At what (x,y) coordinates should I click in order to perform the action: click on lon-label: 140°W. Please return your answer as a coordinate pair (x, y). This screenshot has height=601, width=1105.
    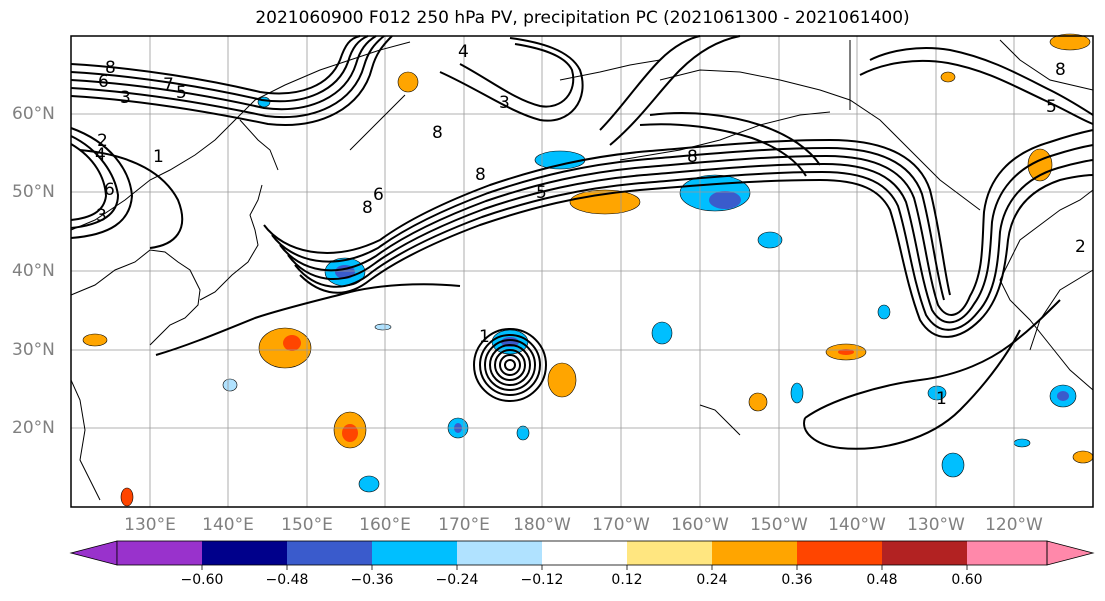
    Looking at the image, I should click on (857, 525).